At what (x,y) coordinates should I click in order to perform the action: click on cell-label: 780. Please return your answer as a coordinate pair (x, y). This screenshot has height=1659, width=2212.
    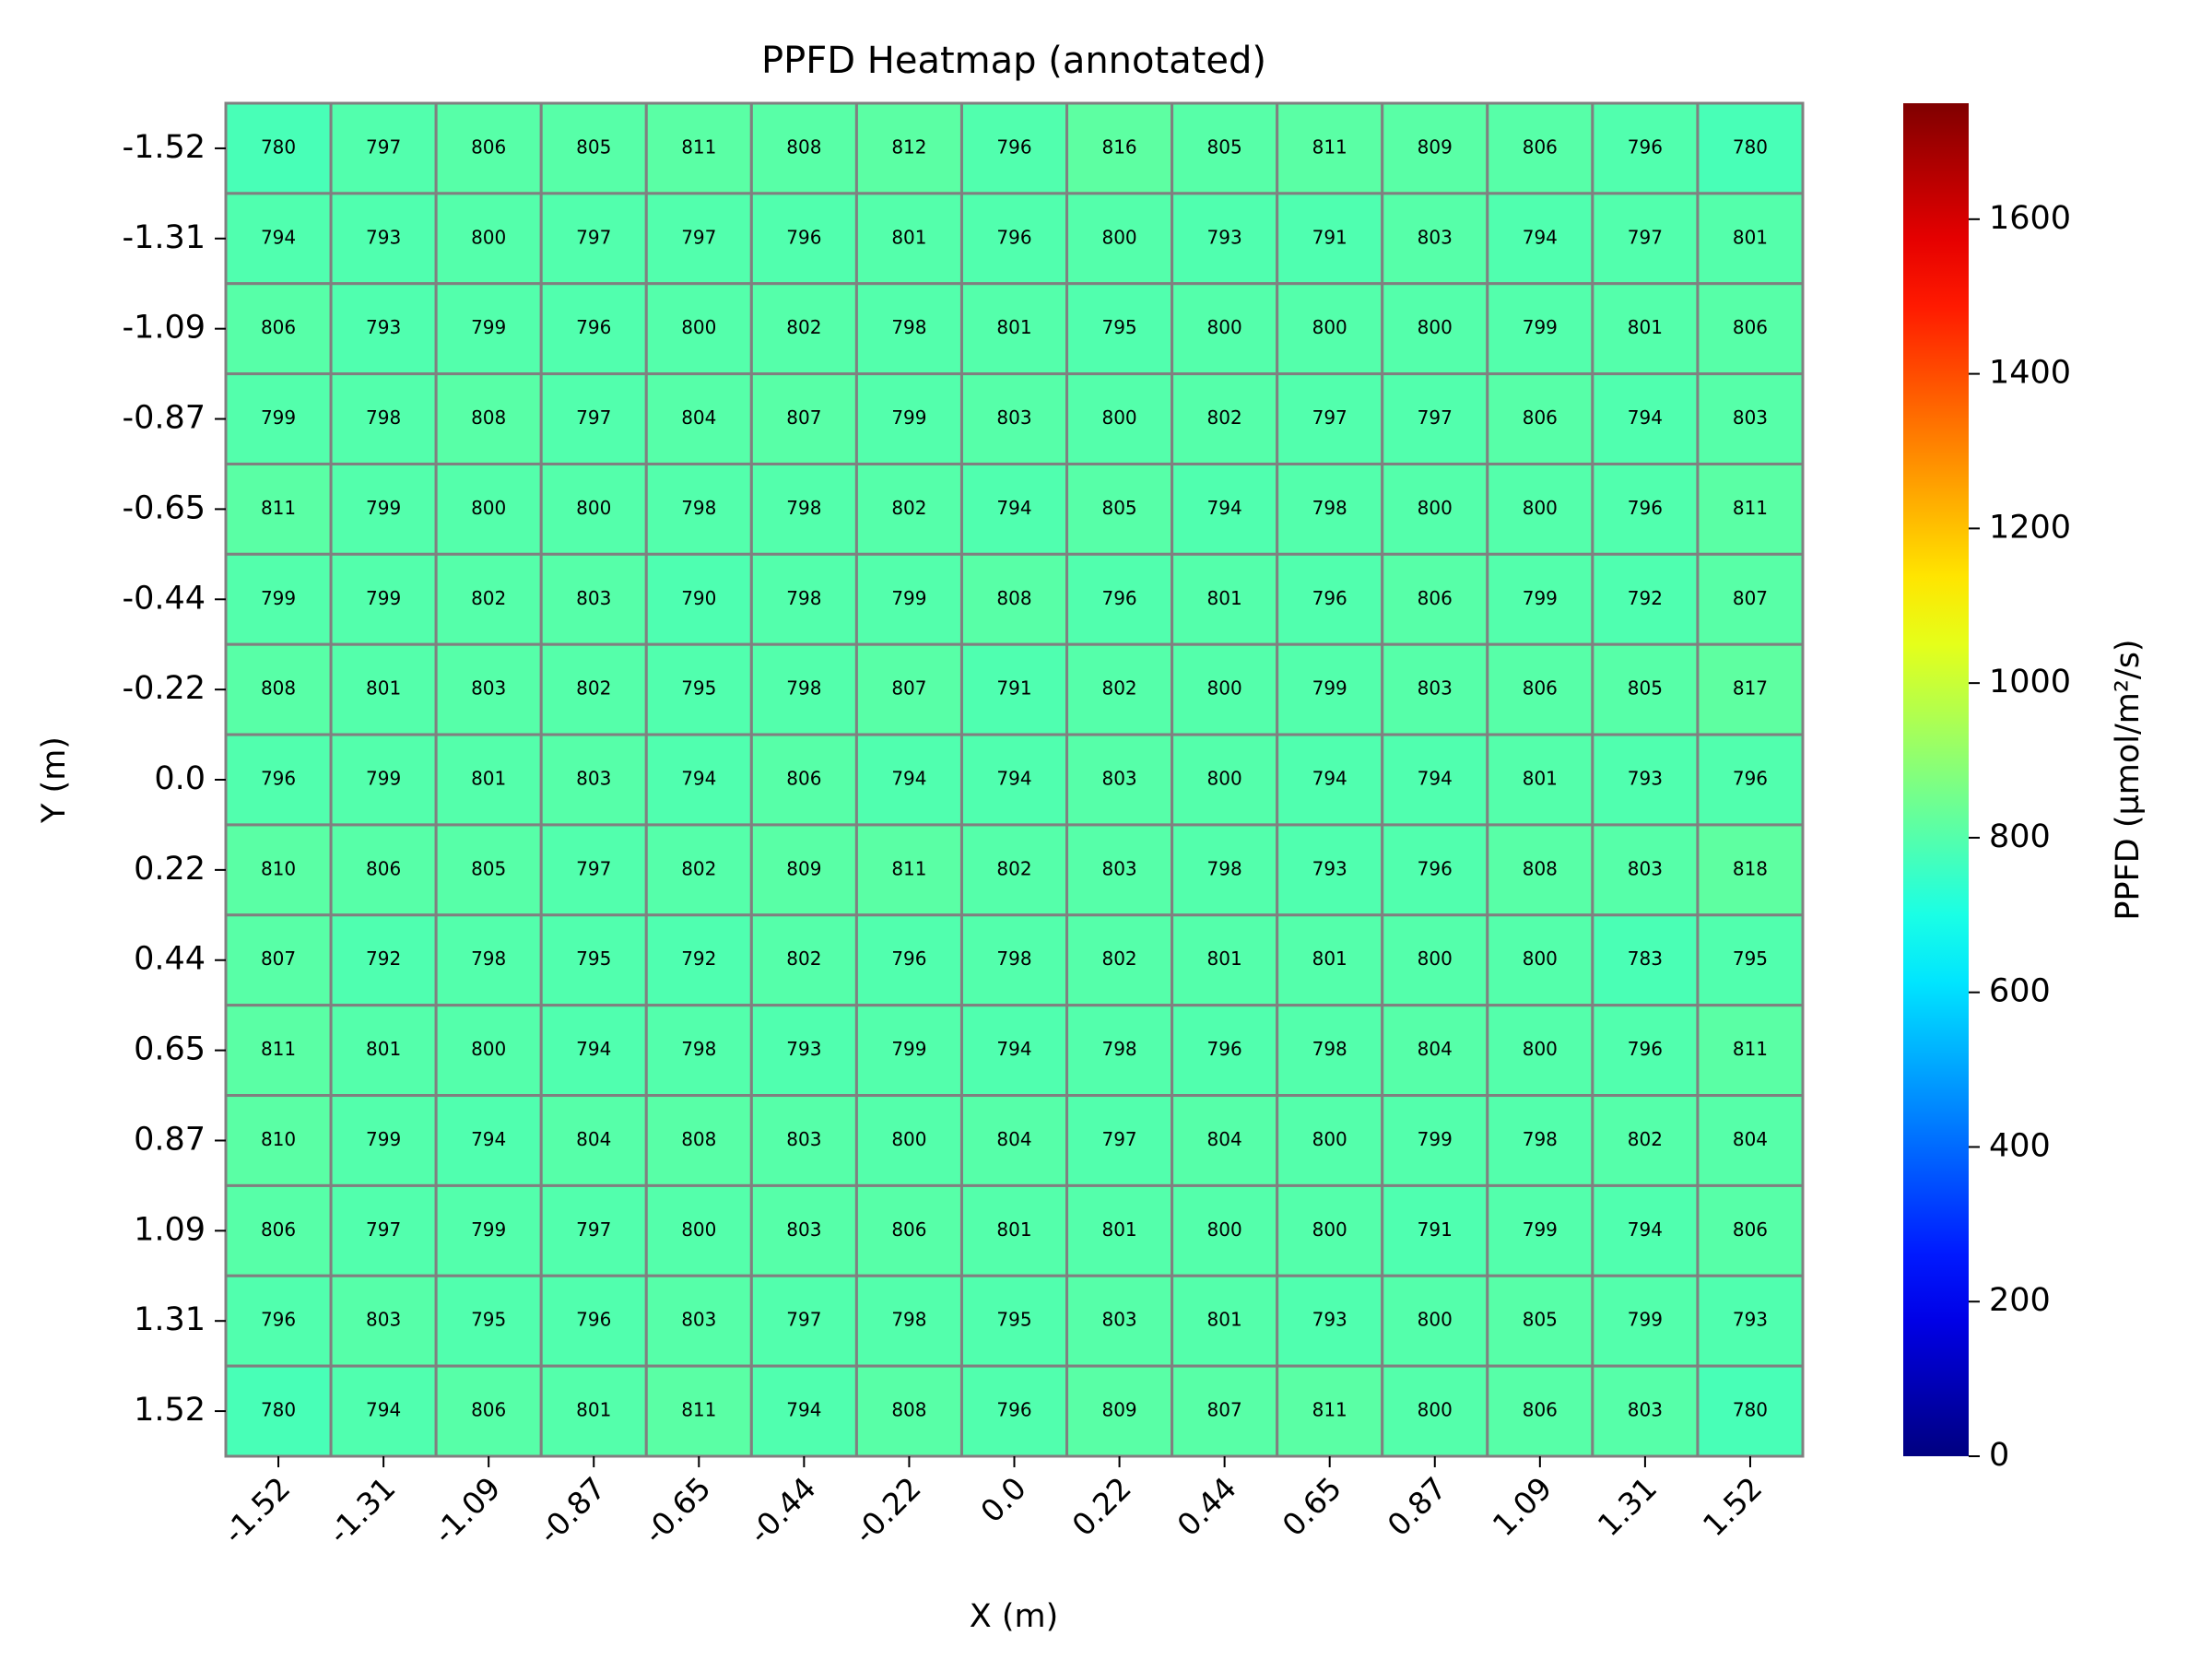
    Looking at the image, I should click on (1750, 146).